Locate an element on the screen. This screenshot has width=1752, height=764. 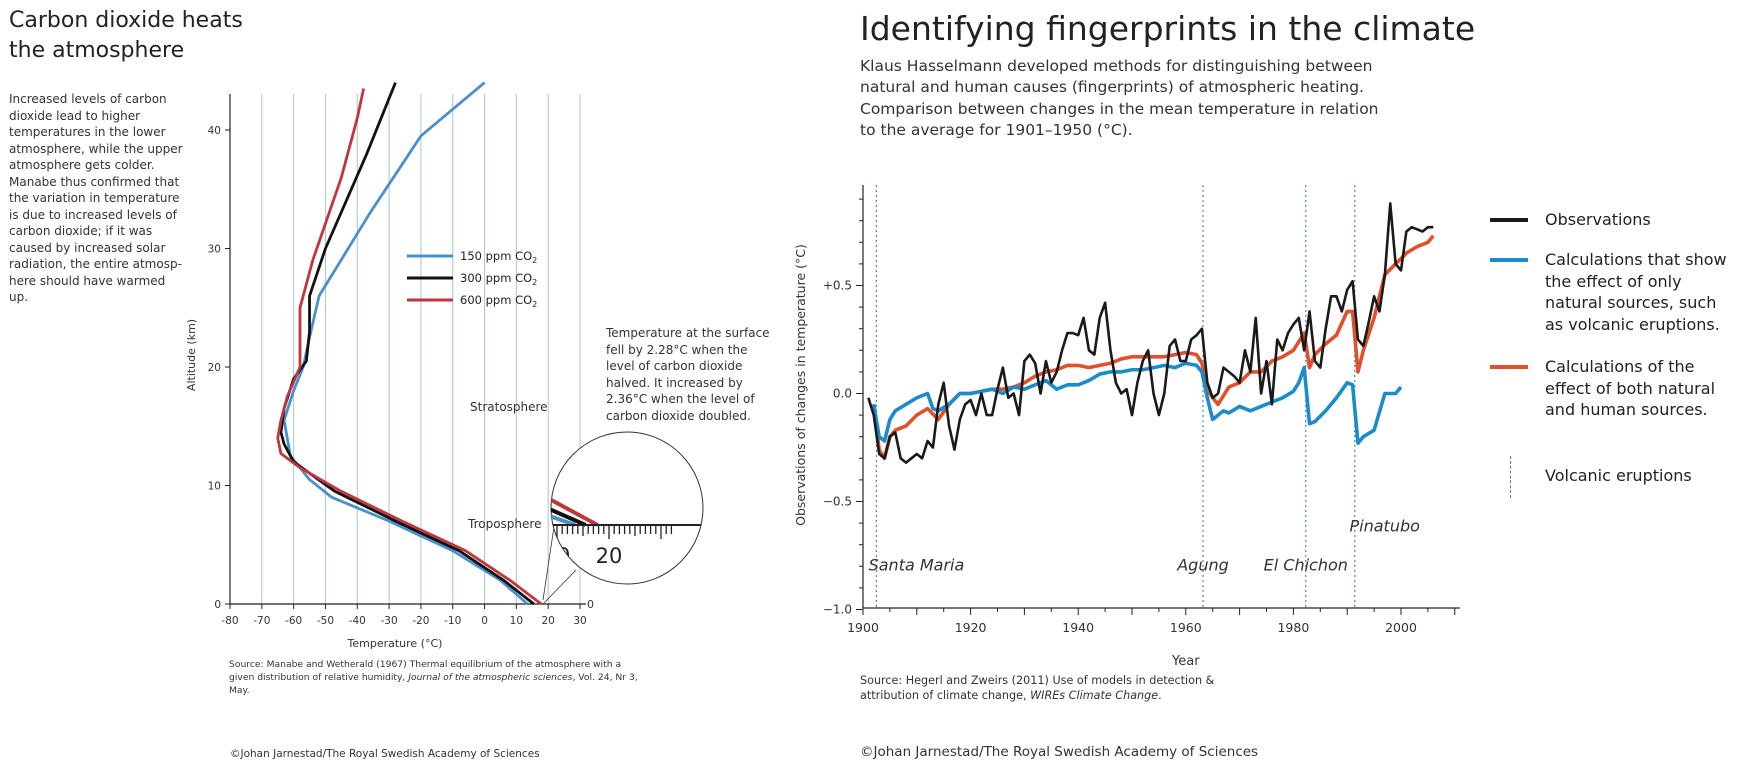
series-line-600-ppm-co2 is located at coordinates (409, 347).